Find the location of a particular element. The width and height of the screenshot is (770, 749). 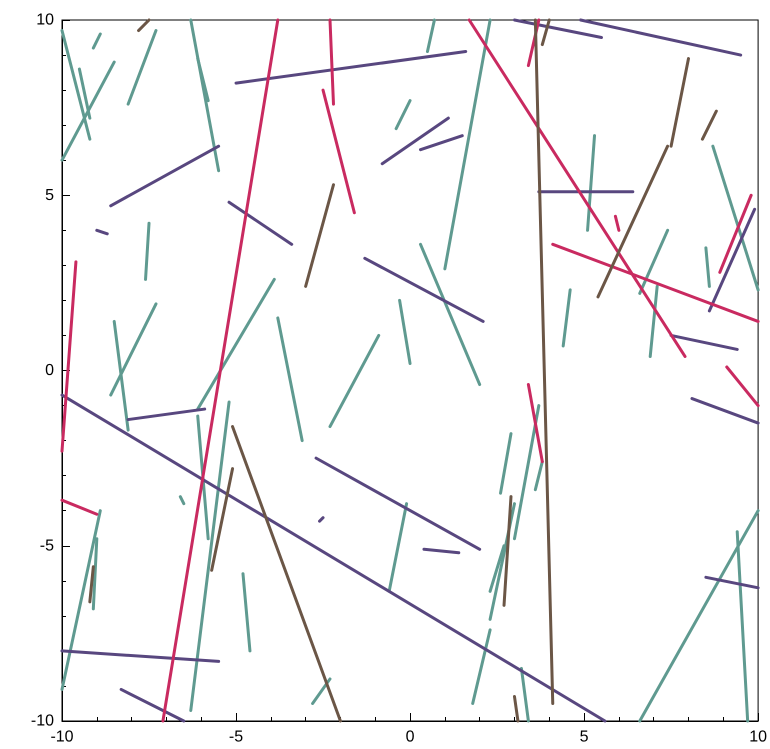

x-tick-label: 0 is located at coordinates (410, 737).